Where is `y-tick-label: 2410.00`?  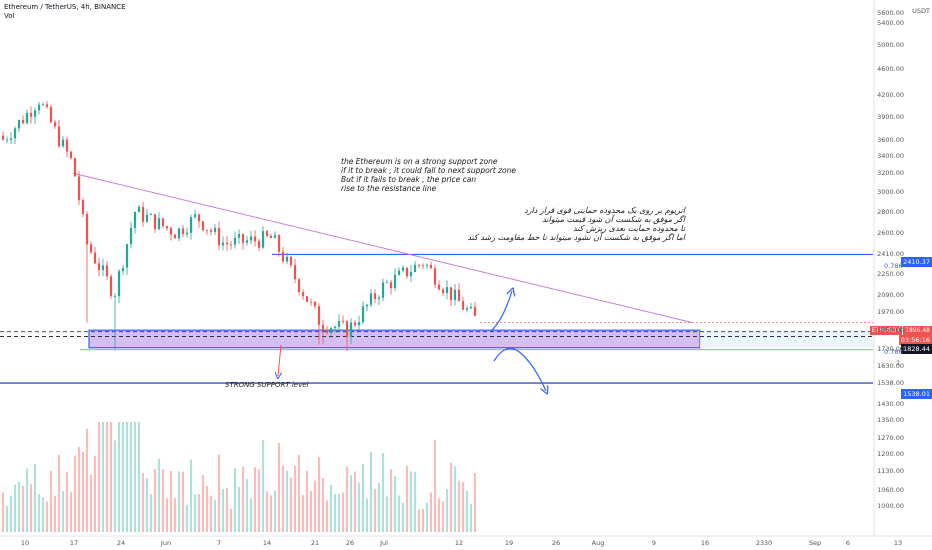
y-tick-label: 2410.00 is located at coordinates (890, 254).